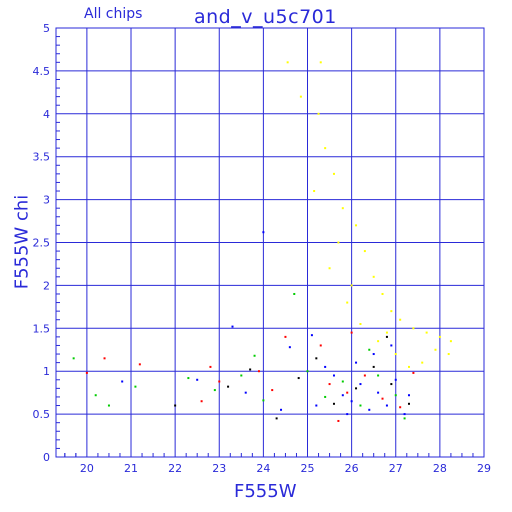  Describe the element at coordinates (46, 200) in the screenshot. I see `y-tick-label: 3` at that location.